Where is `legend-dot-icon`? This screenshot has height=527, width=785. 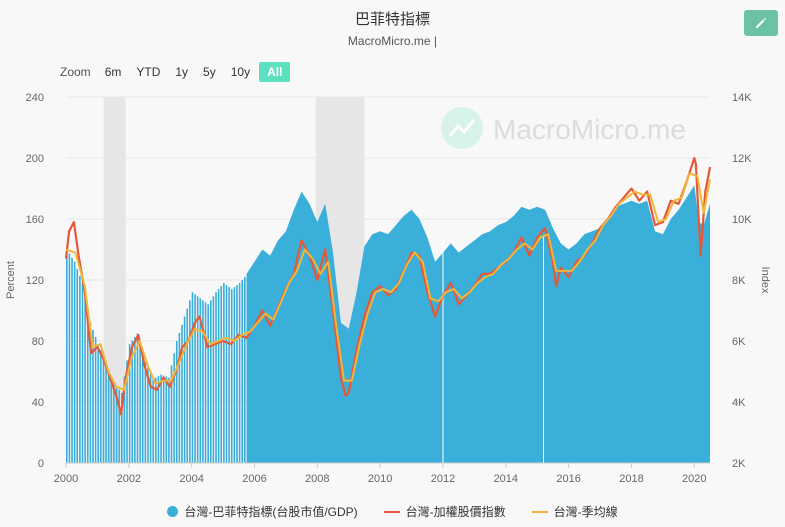 legend-dot-icon is located at coordinates (173, 511).